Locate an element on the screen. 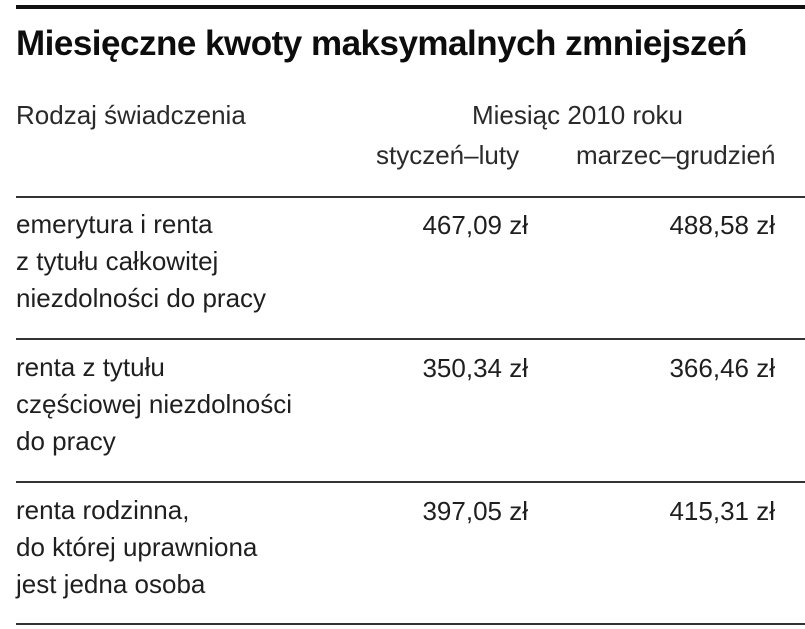 This screenshot has height=629, width=805. table-title: Miesięczne kwoty maksymalnych zmniejszeń is located at coordinates (381, 43).